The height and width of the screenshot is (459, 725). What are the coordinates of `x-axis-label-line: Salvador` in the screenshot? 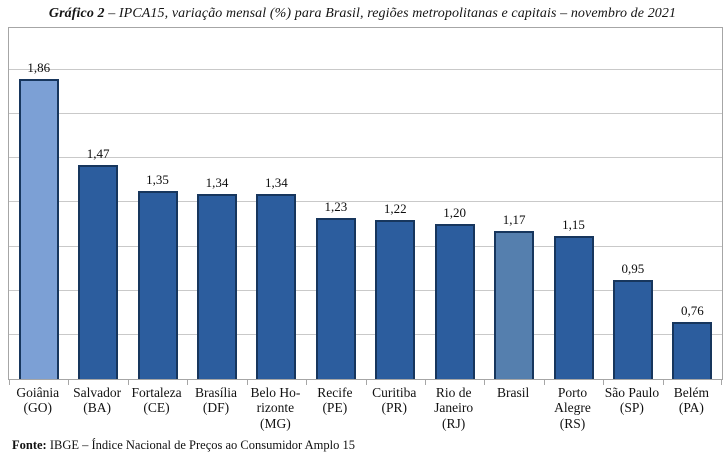 It's located at (97, 392).